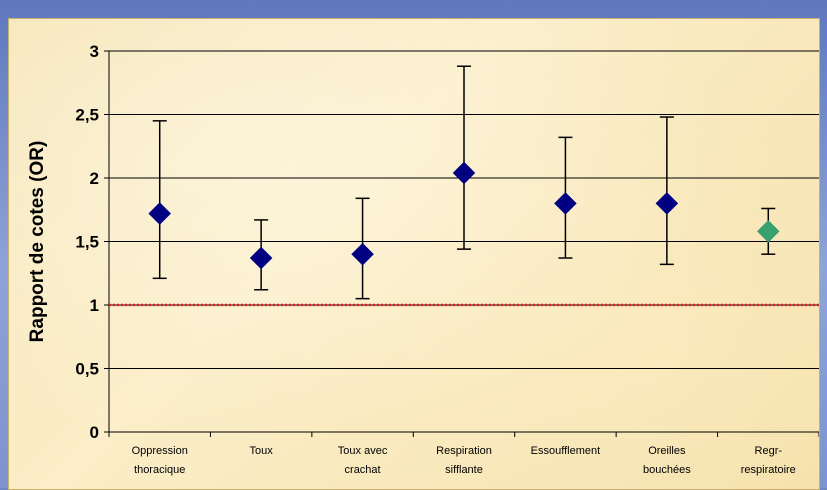 The height and width of the screenshot is (490, 827). Describe the element at coordinates (94, 432) in the screenshot. I see `y-tick-label: 0` at that location.